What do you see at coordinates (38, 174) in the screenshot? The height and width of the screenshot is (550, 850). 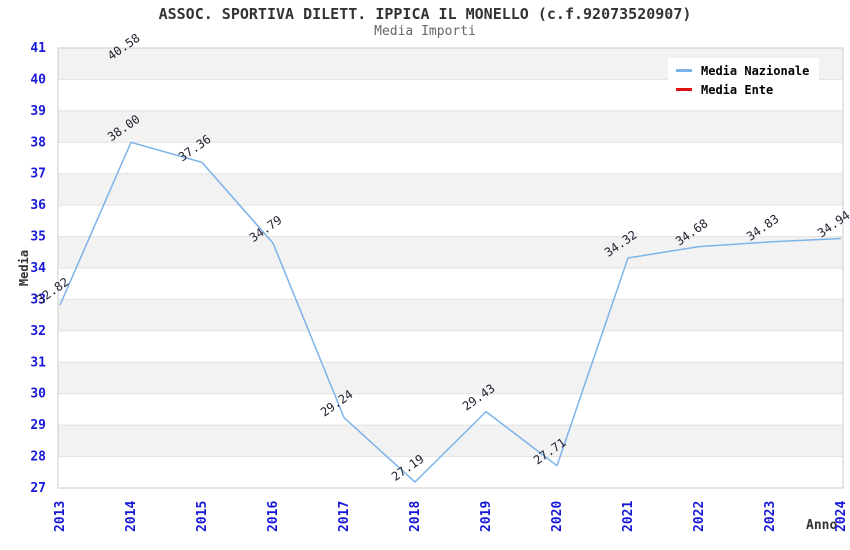 I see `y-tick-label: 37` at bounding box center [38, 174].